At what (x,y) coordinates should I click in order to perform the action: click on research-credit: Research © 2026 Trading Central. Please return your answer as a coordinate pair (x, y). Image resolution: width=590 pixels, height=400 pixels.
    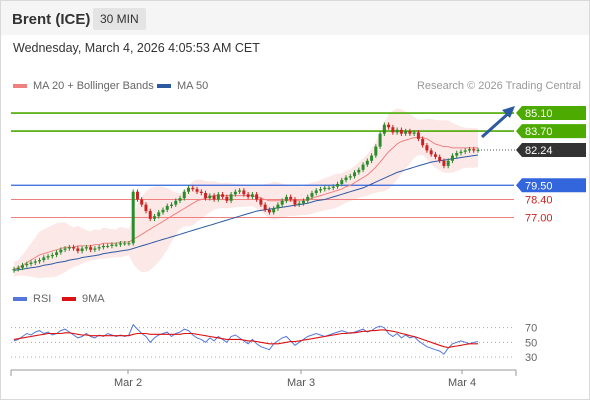
    Looking at the image, I should click on (498, 86).